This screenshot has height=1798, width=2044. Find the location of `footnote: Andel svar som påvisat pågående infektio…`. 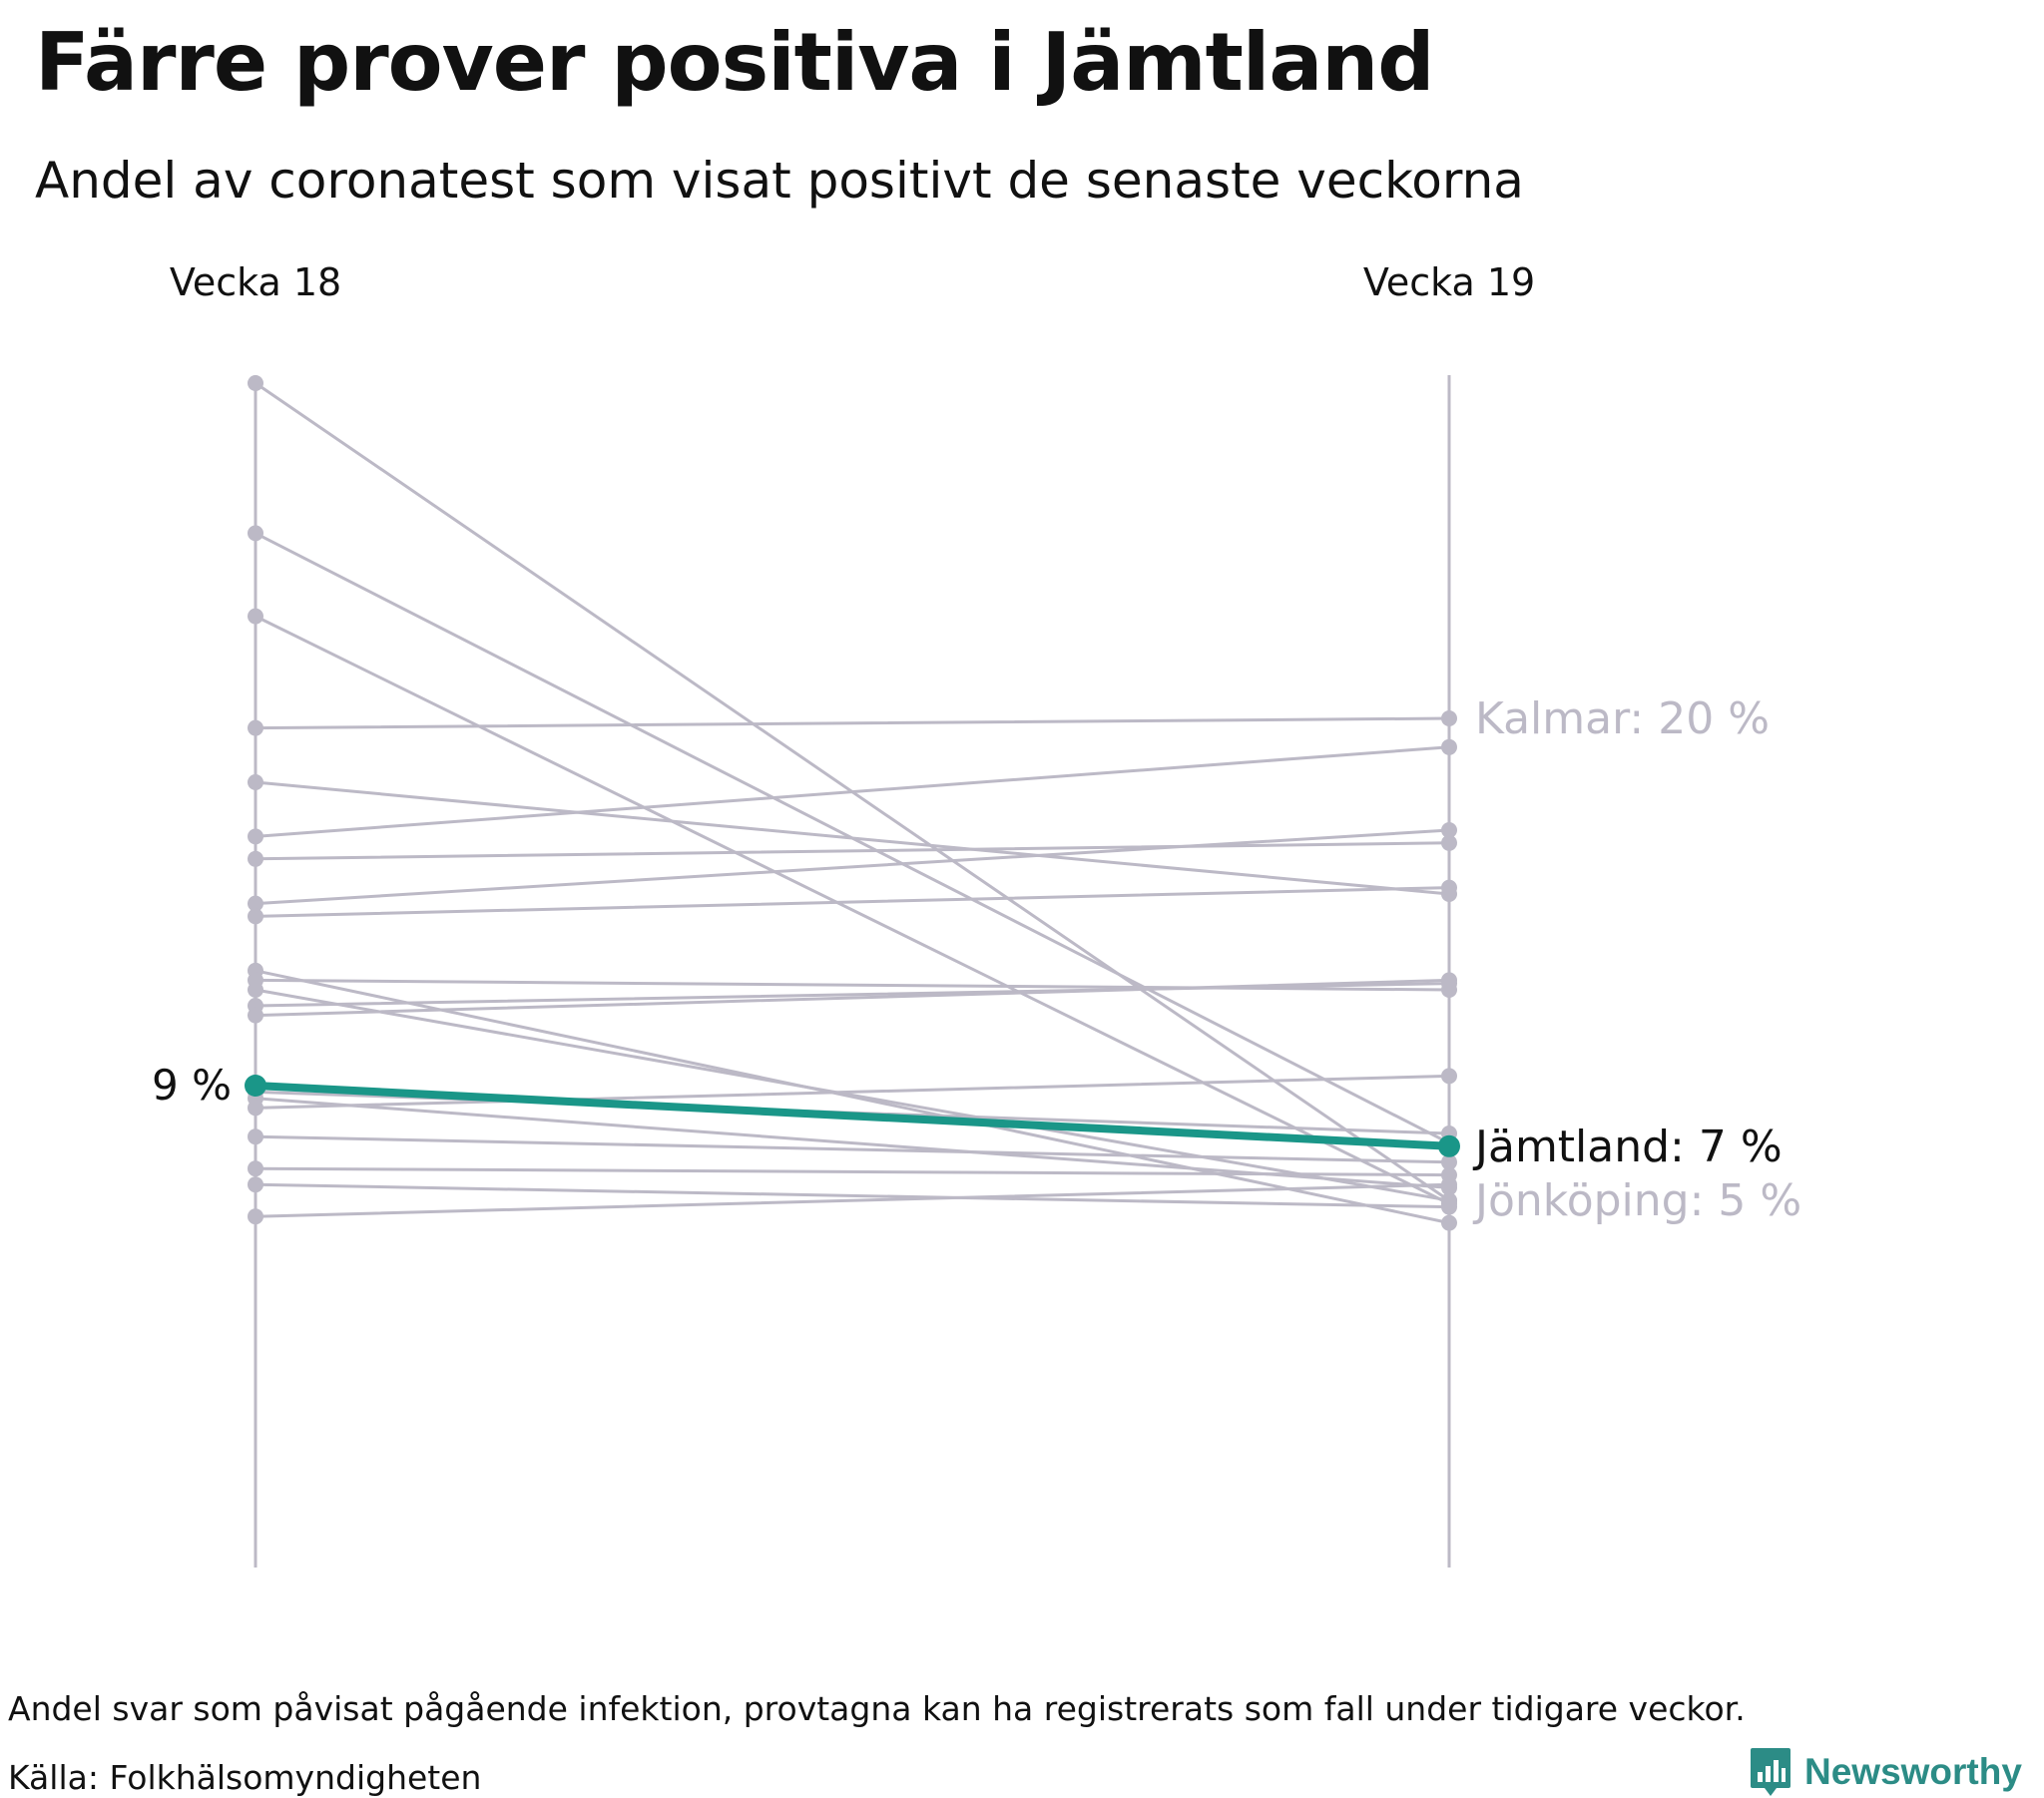

footnote: Andel svar som påvisat pågående infektio… is located at coordinates (877, 1709).